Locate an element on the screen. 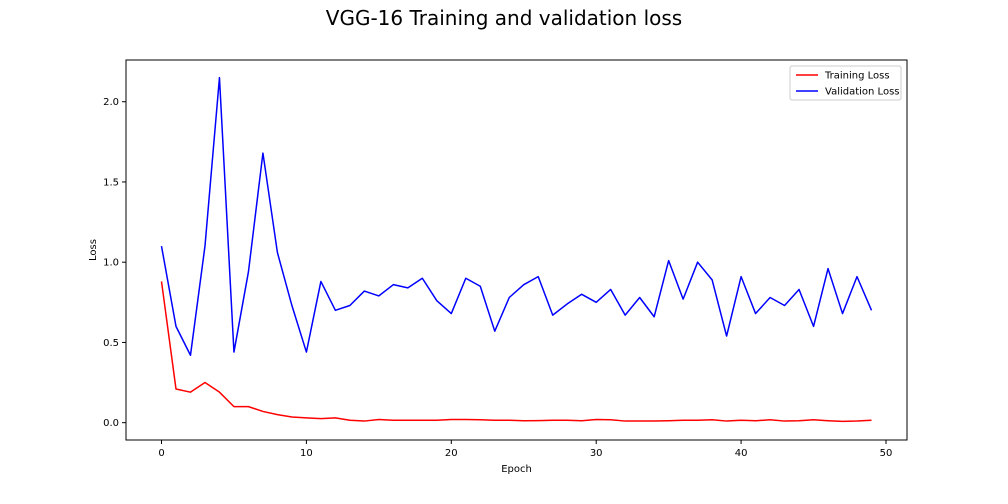 Image resolution: width=1008 pixels, height=504 pixels. x-tick-label: 10 is located at coordinates (306, 453).